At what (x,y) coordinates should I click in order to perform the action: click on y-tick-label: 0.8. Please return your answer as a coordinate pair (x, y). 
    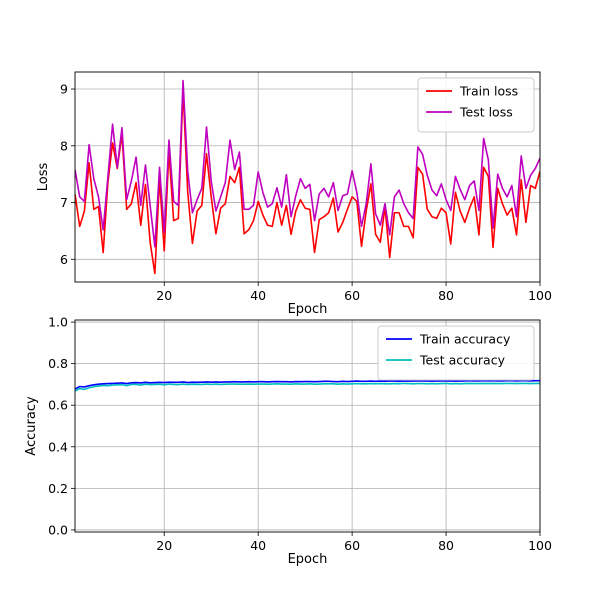
    Looking at the image, I should click on (58, 363).